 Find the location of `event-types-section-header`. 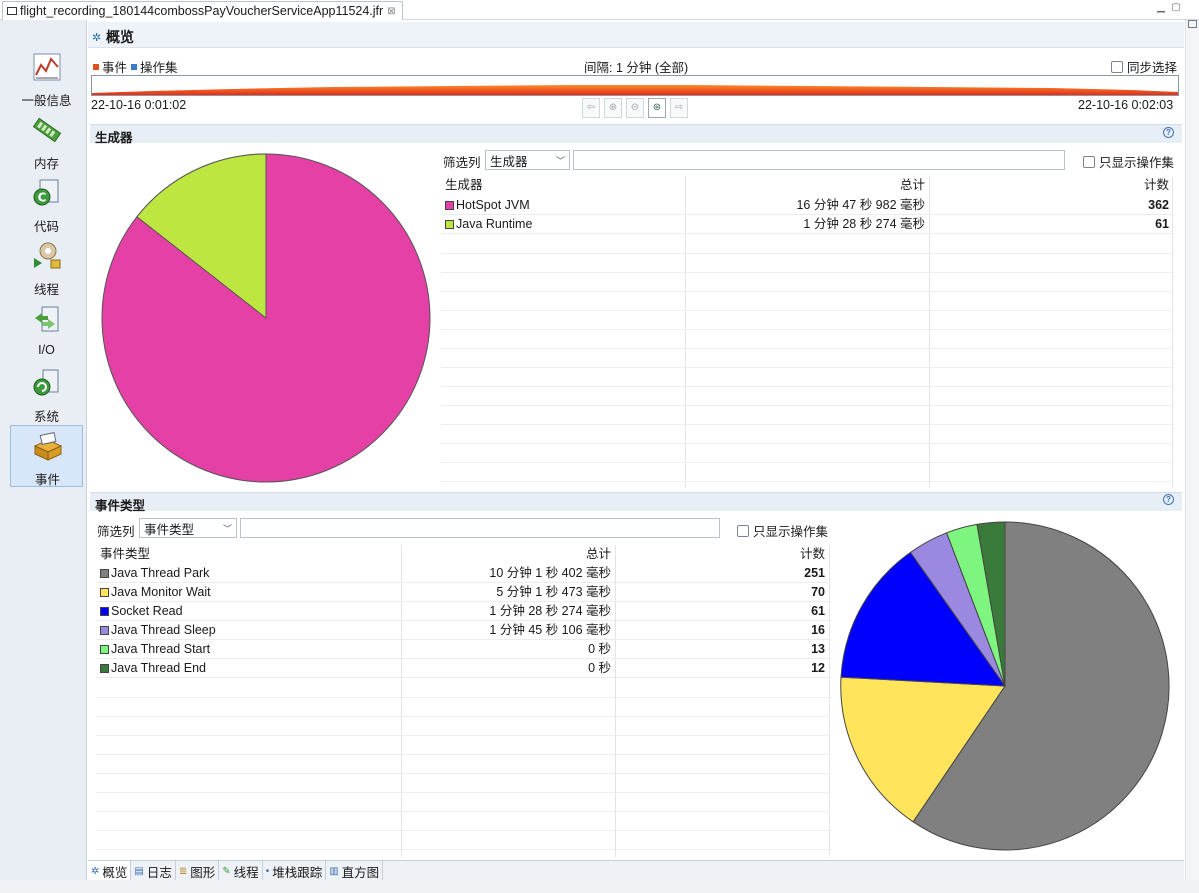

event-types-section-header is located at coordinates (636, 501).